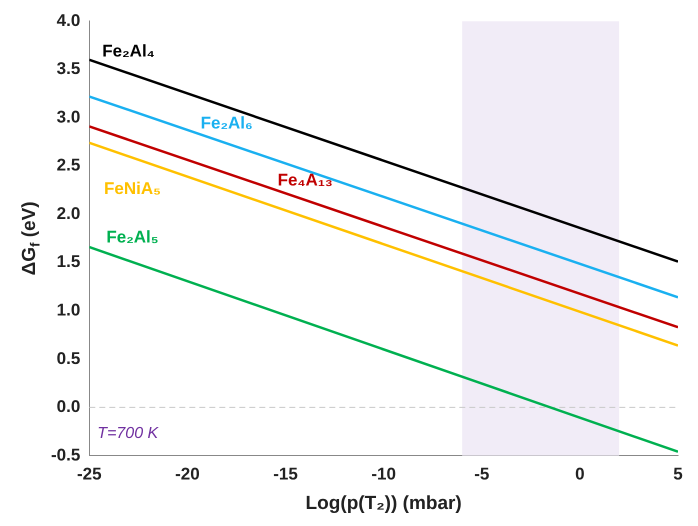 The image size is (698, 526). I want to click on y-tick-label: -0.5, so click(65, 454).